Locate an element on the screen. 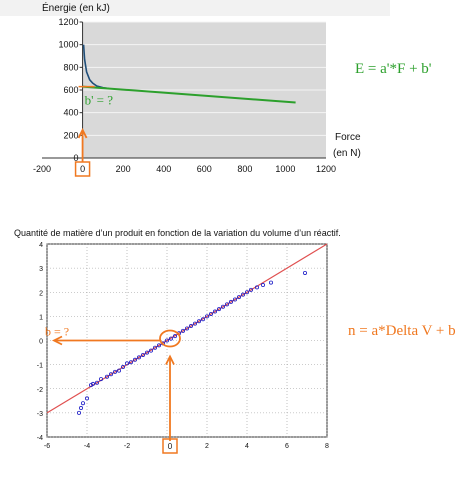 The height and width of the screenshot is (479, 474). chart2-y-tick-label: -2 is located at coordinates (40, 390).